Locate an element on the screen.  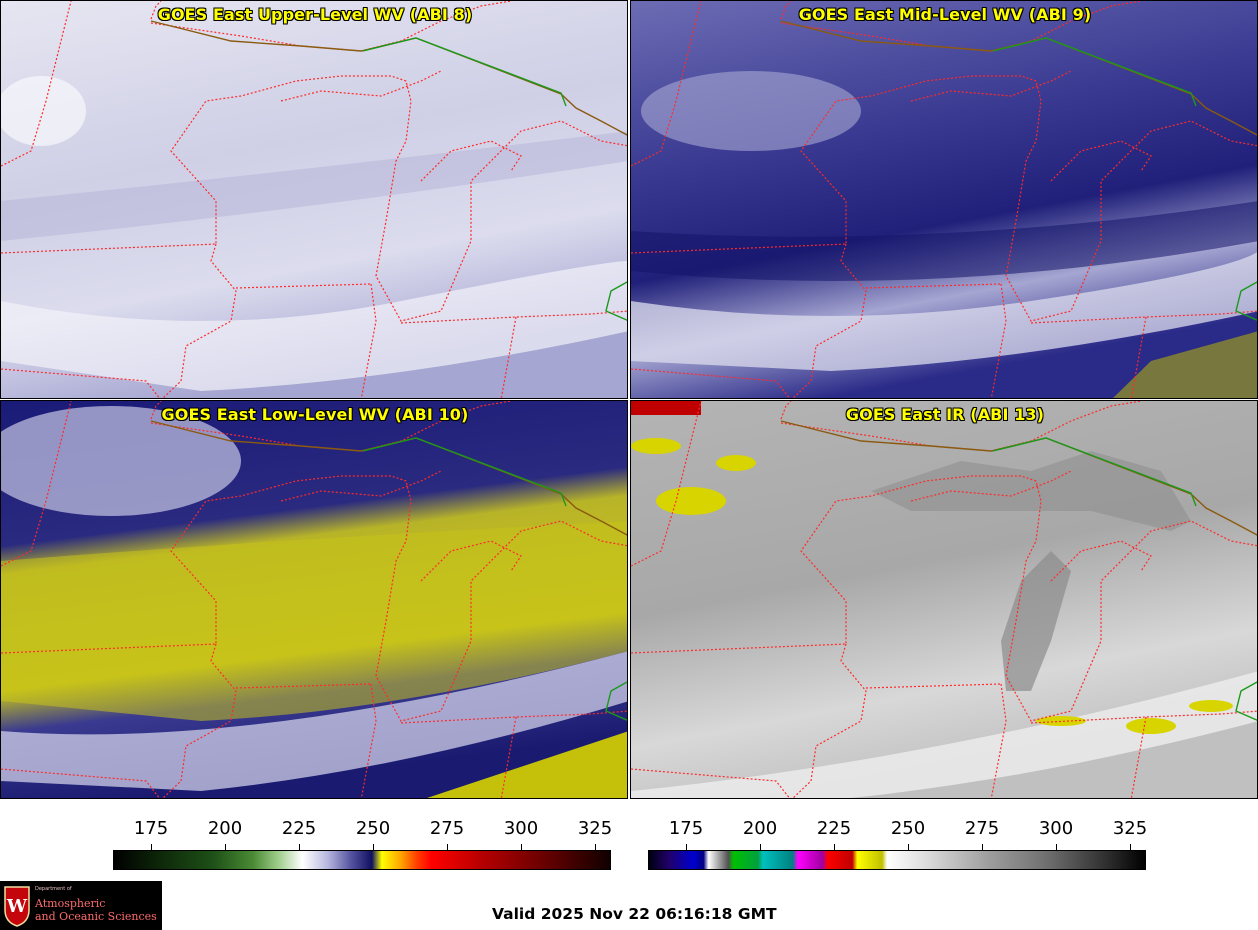
panel-title: GOES East Upper-Level WV (ABI 8) is located at coordinates (315, 14).